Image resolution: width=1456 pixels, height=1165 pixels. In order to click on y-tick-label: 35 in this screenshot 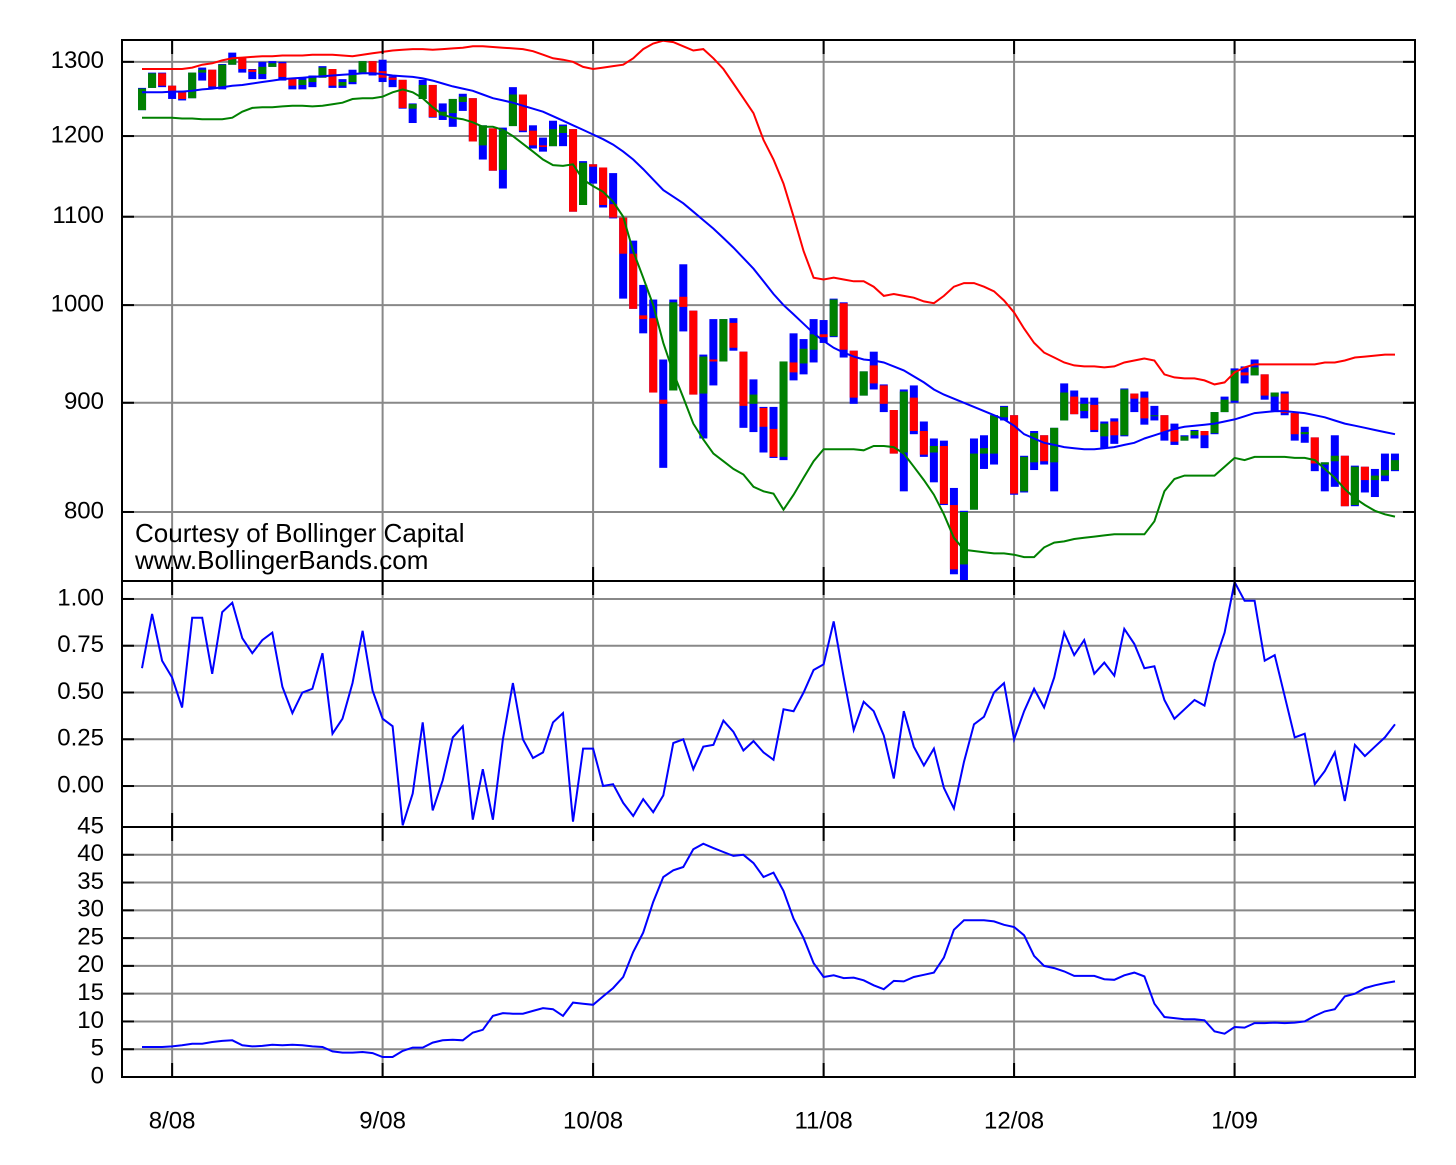, I will do `click(90, 881)`.